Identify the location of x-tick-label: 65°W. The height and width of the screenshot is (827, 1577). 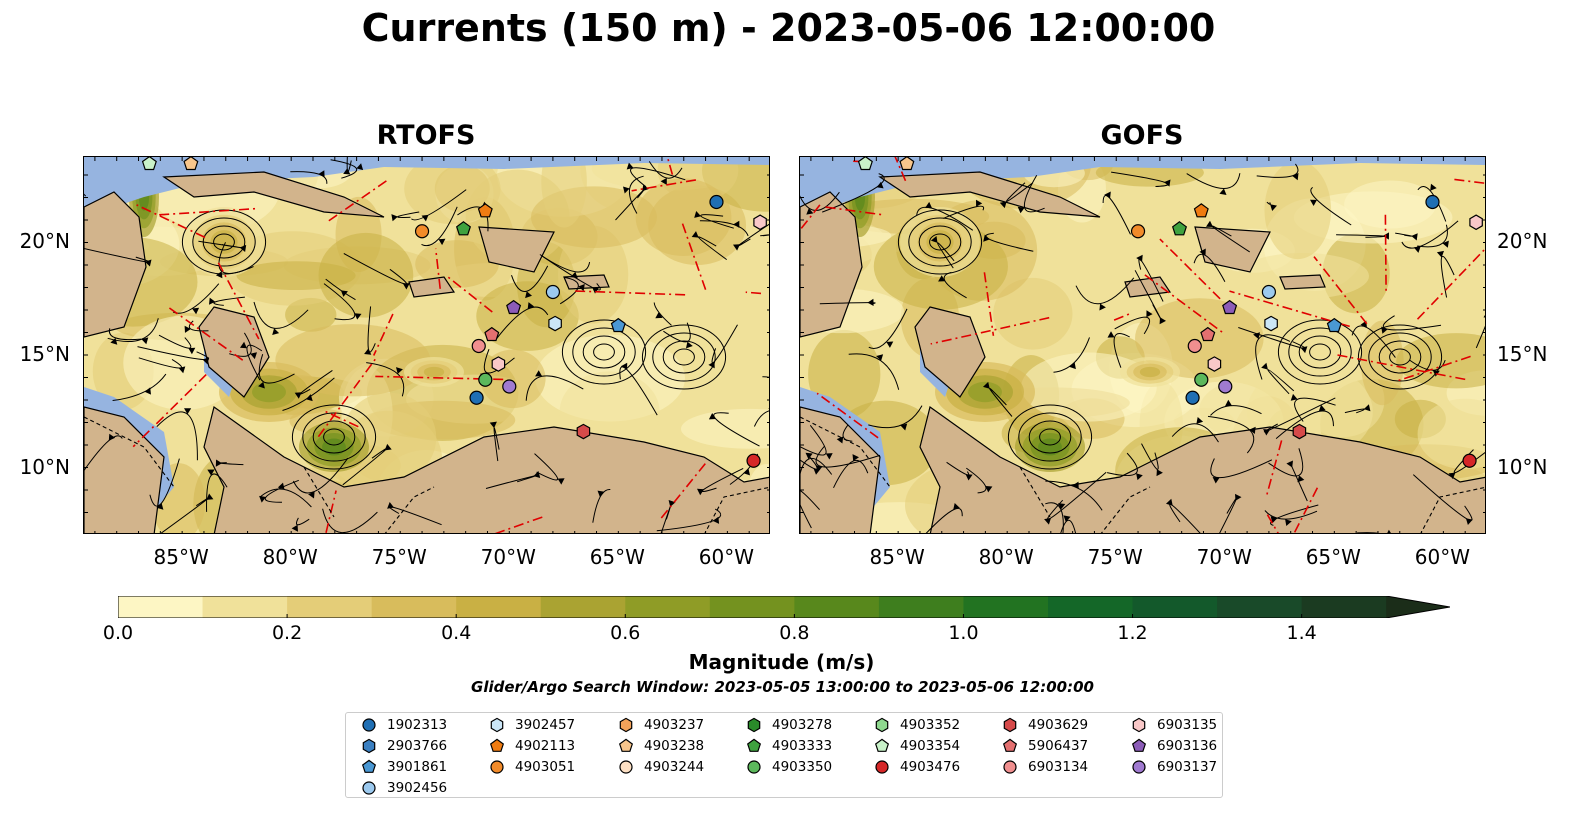
(1333, 557).